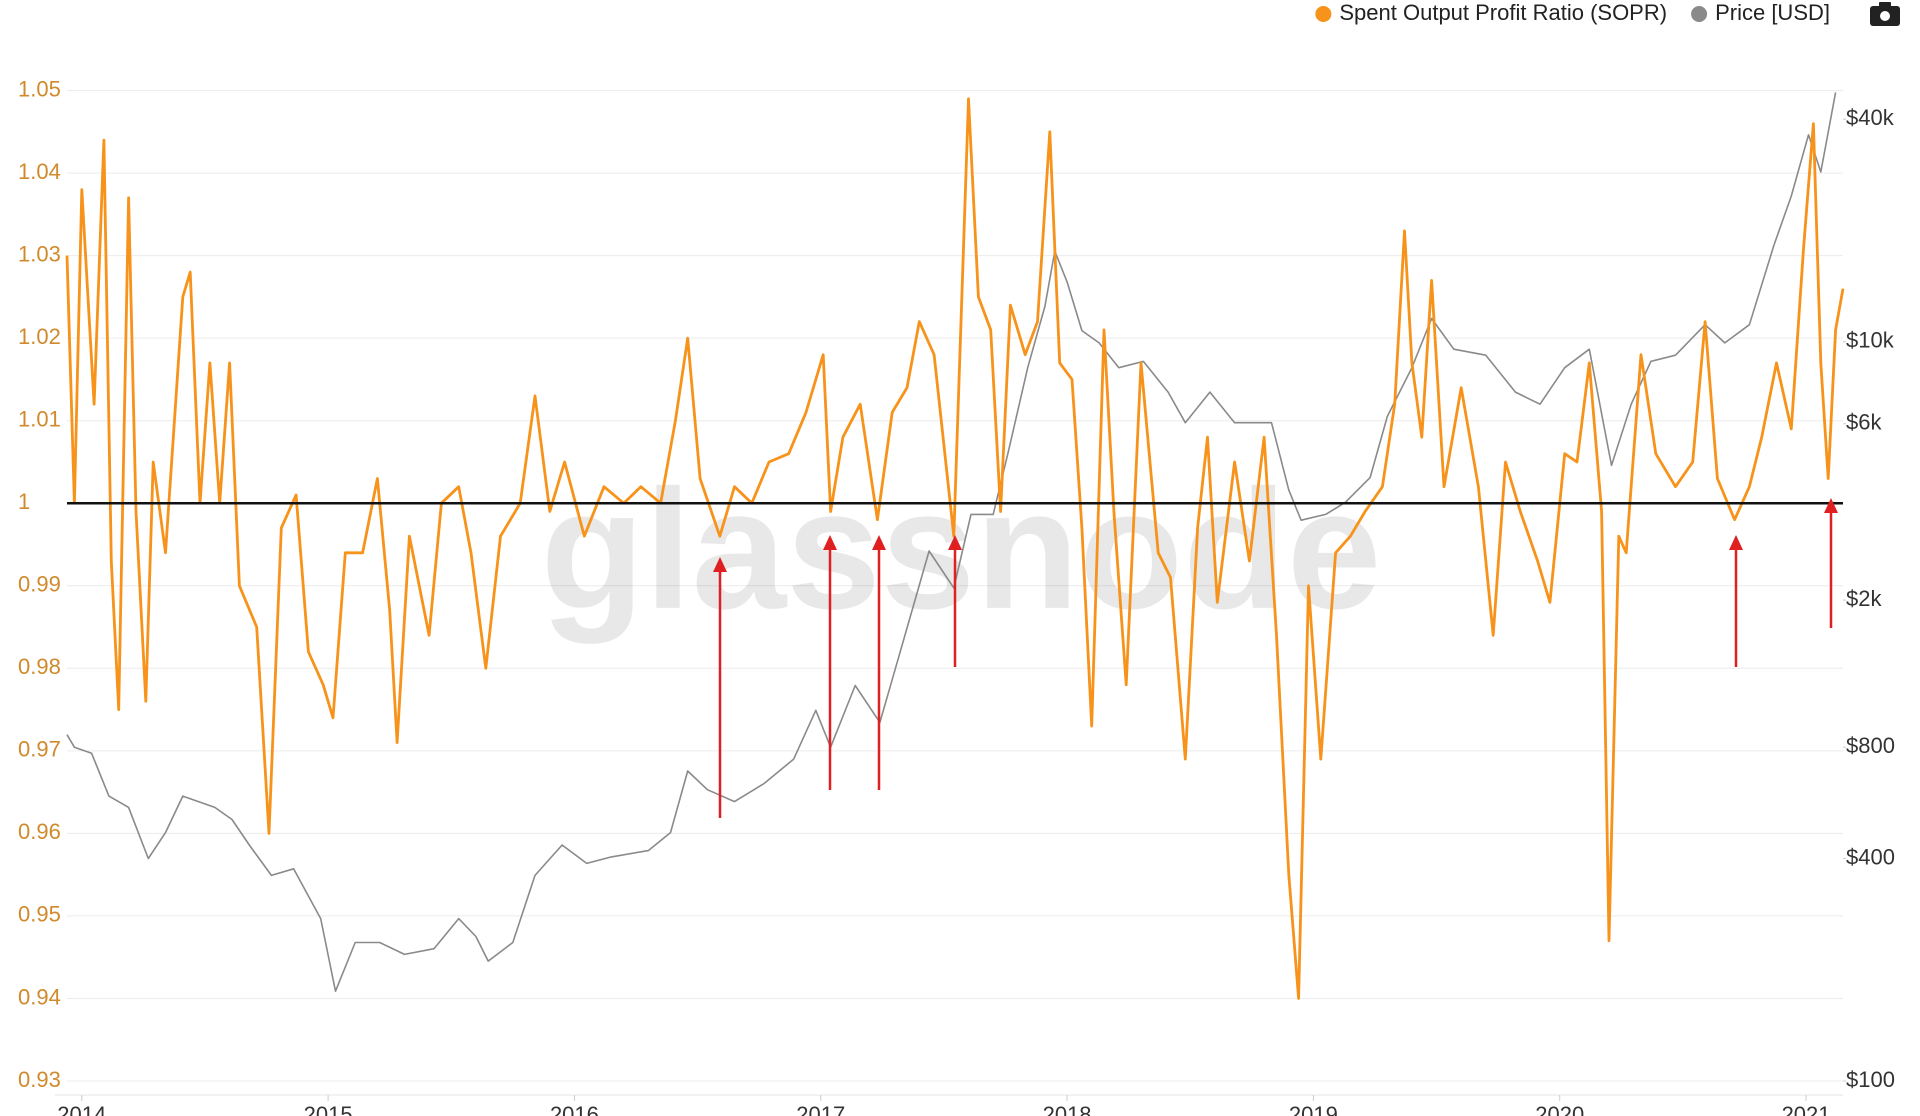 This screenshot has height=1116, width=1920. What do you see at coordinates (39, 253) in the screenshot?
I see `y-tick-label: 1.03` at bounding box center [39, 253].